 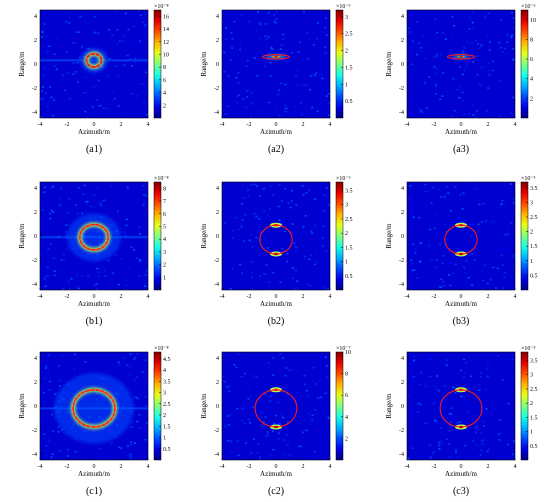 What do you see at coordinates (161, 179) in the screenshot?
I see `colorbar-exponent: ×10⁻⁸` at bounding box center [161, 179].